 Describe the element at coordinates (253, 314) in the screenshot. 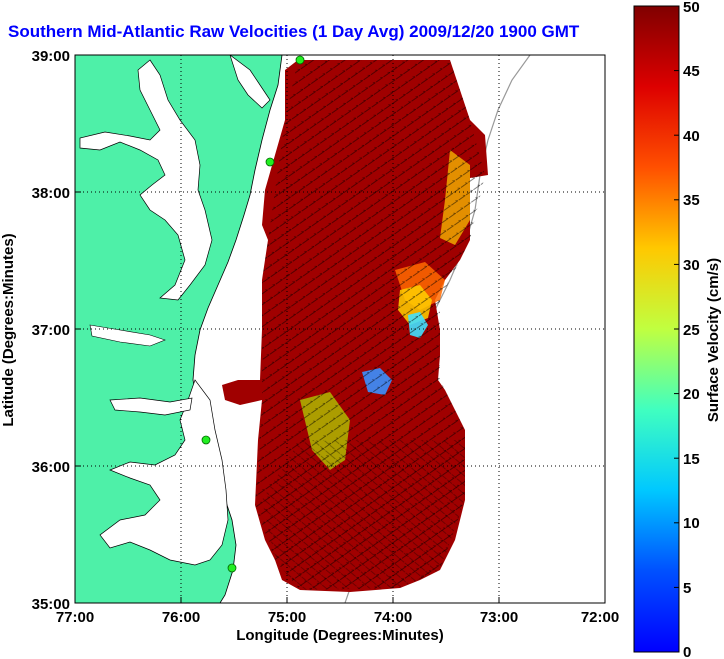

I see `radar-stations` at that location.